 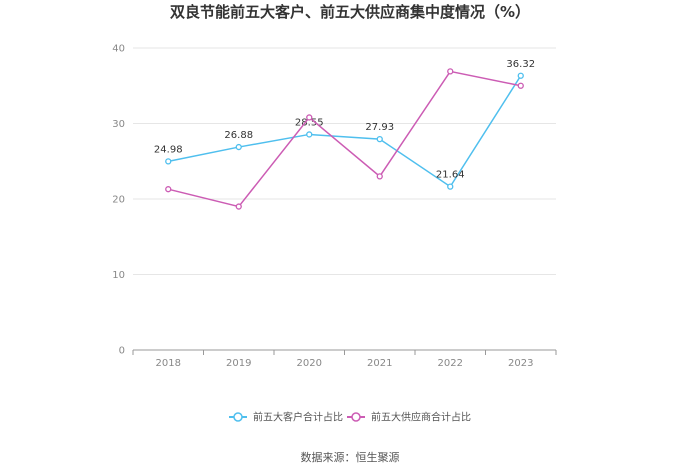 What do you see at coordinates (379, 127) in the screenshot?
I see `data-label: 27.93` at bounding box center [379, 127].